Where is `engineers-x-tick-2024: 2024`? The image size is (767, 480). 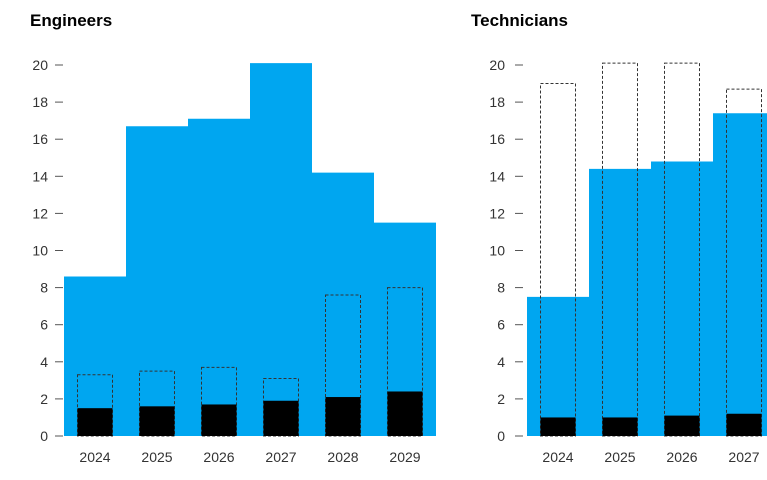
engineers-x-tick-2024: 2024 is located at coordinates (94, 457).